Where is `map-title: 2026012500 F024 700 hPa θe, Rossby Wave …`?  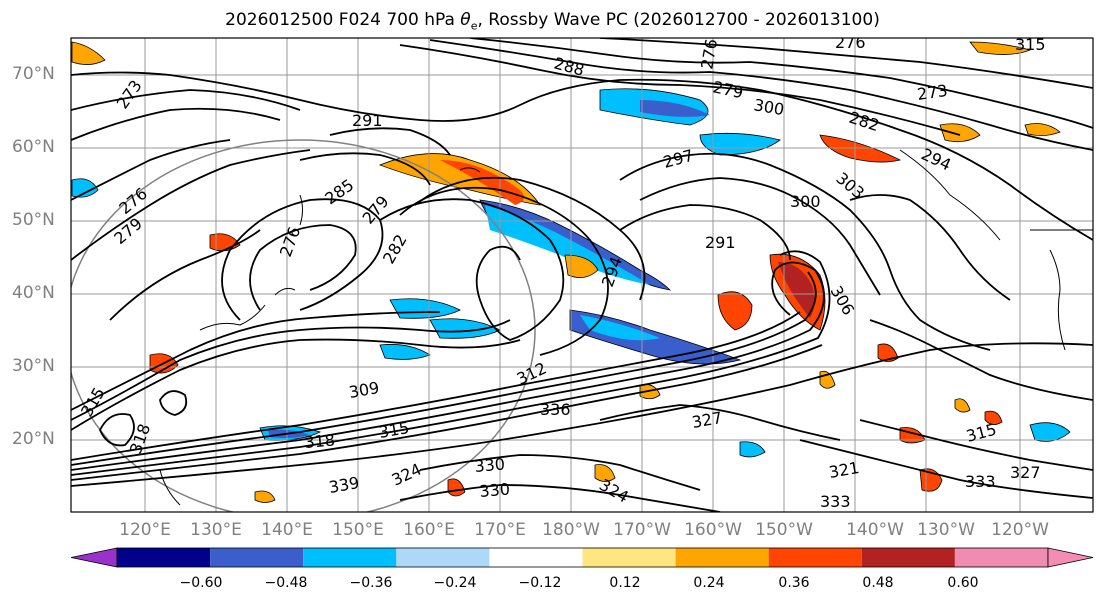 map-title: 2026012500 F024 700 hPa θe, Rossby Wave … is located at coordinates (552, 21).